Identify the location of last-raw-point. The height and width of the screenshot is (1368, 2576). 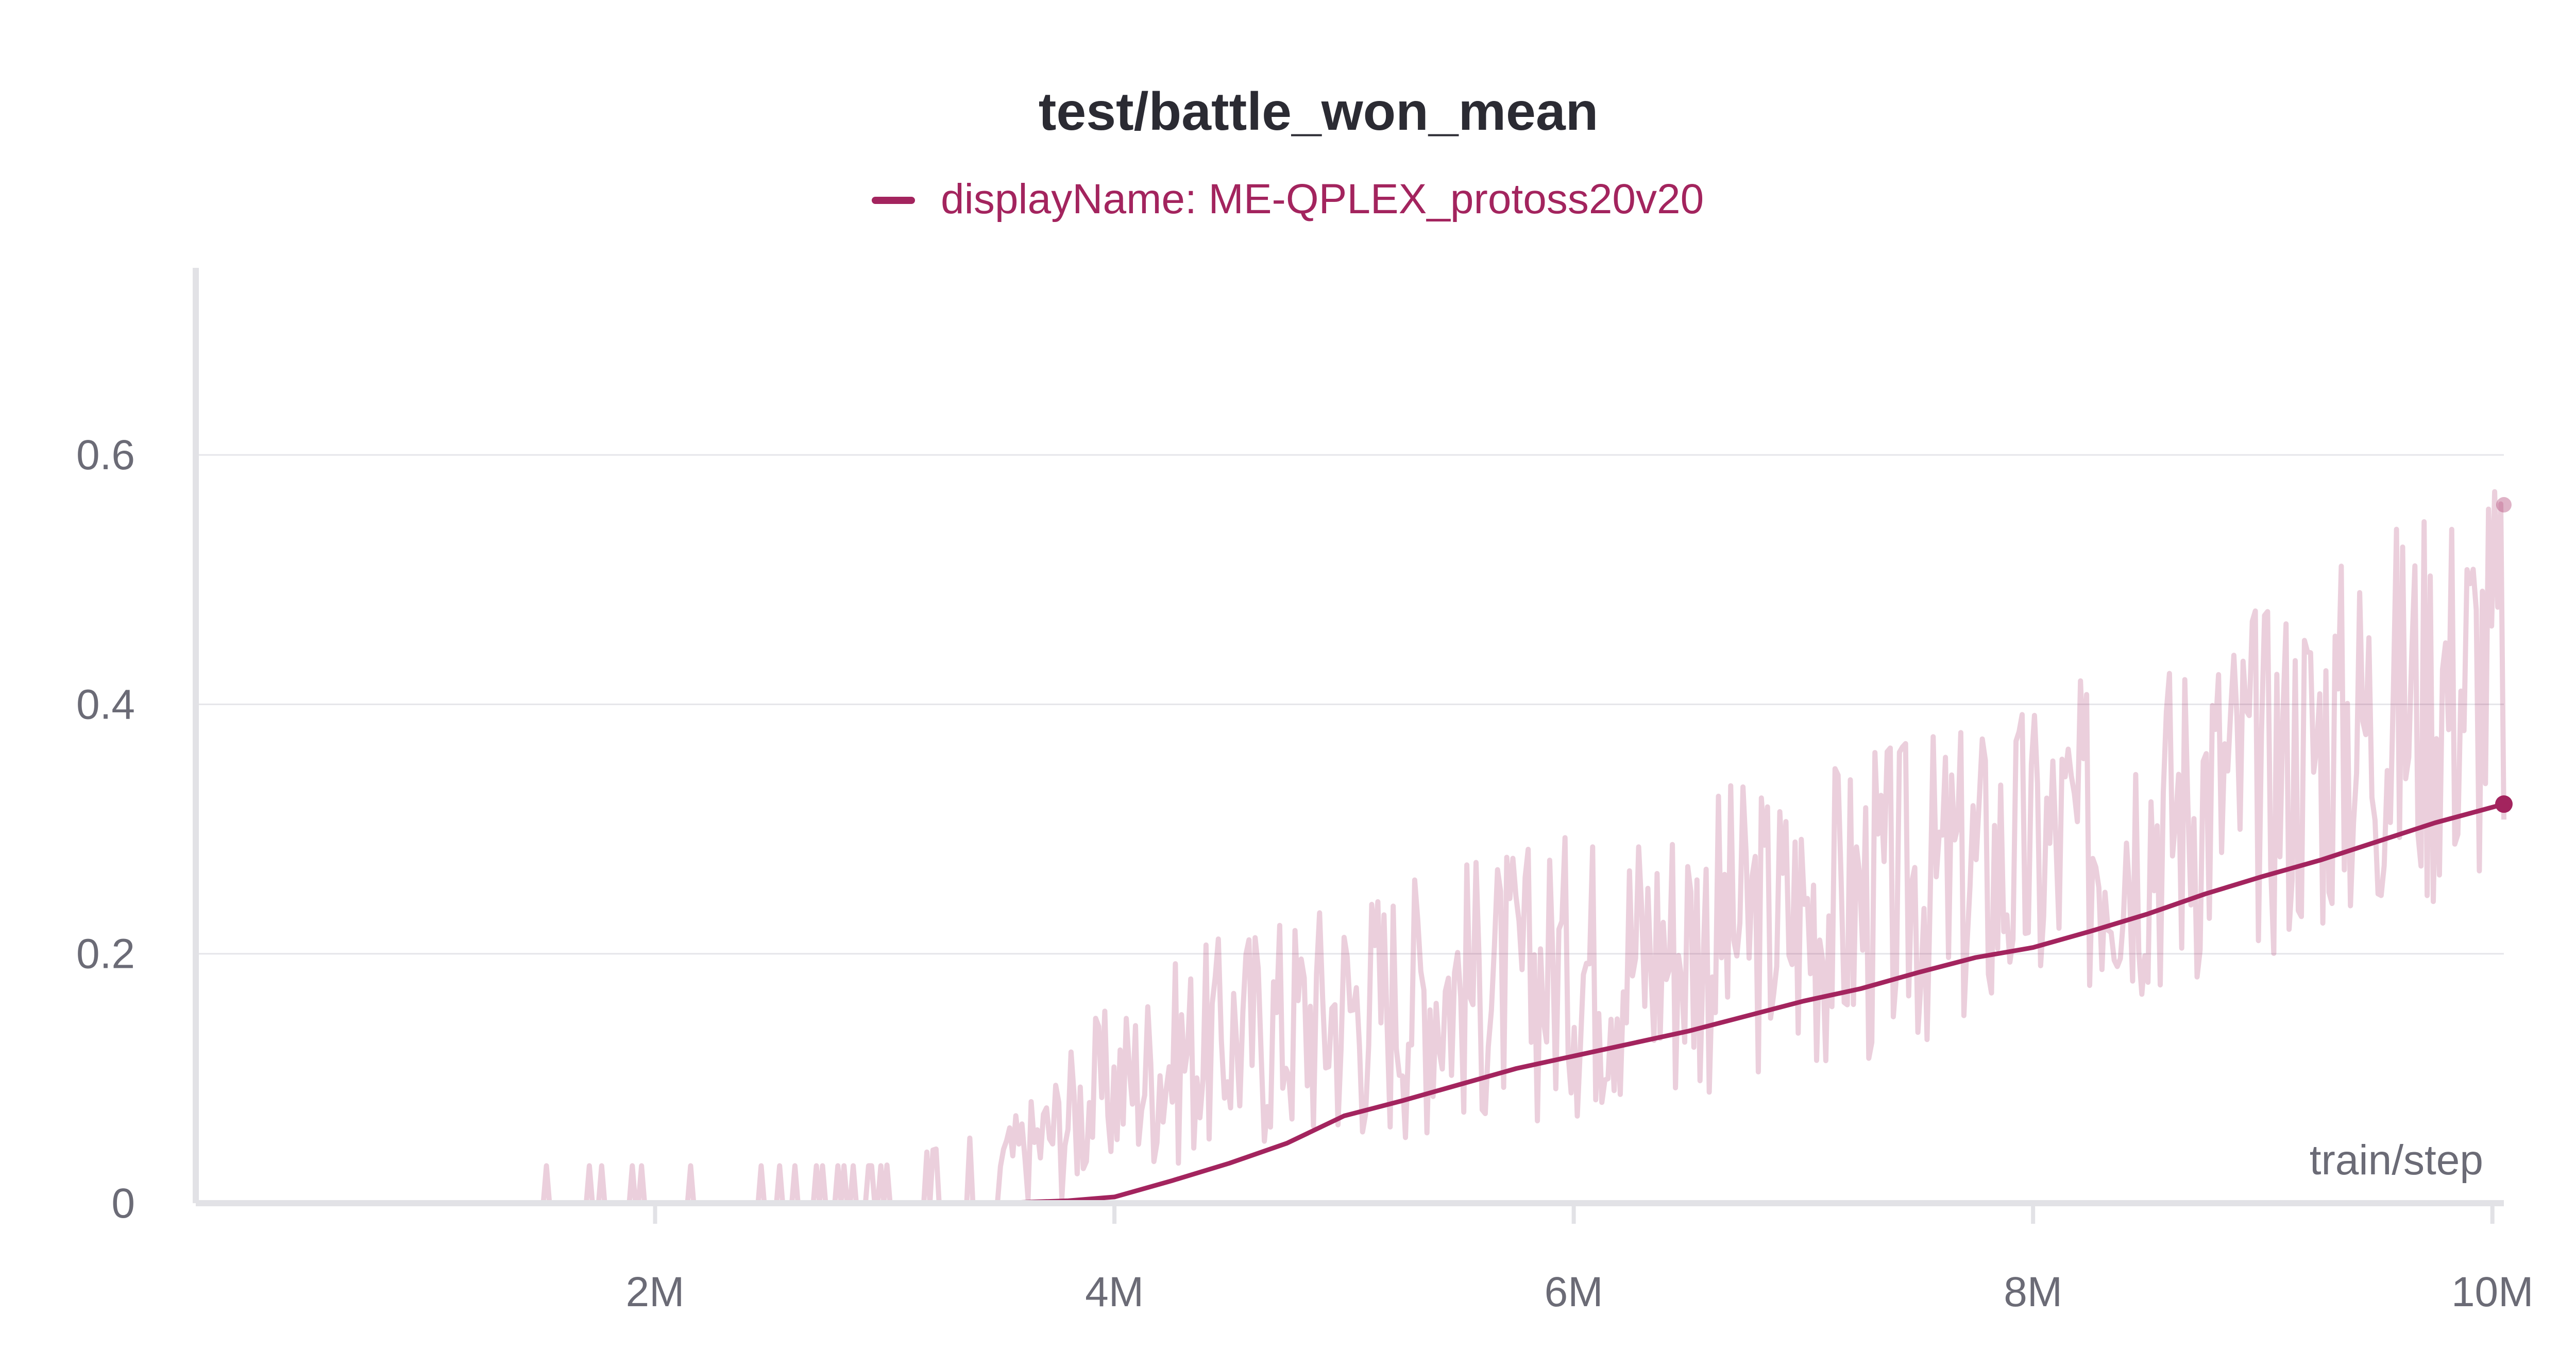
(2504, 505).